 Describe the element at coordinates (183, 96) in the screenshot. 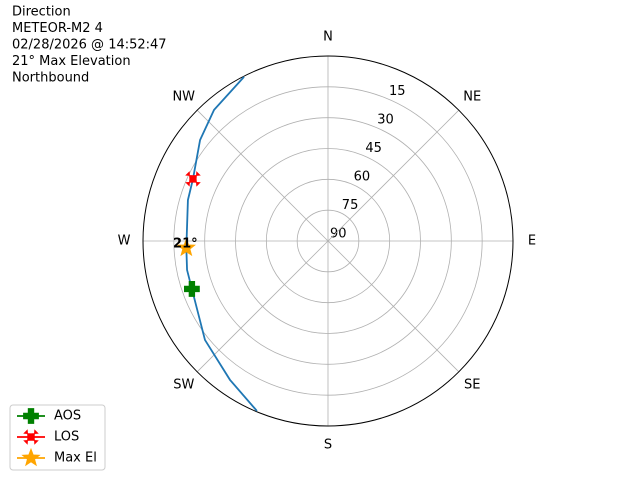

I see `angle-tick-label: NW` at that location.